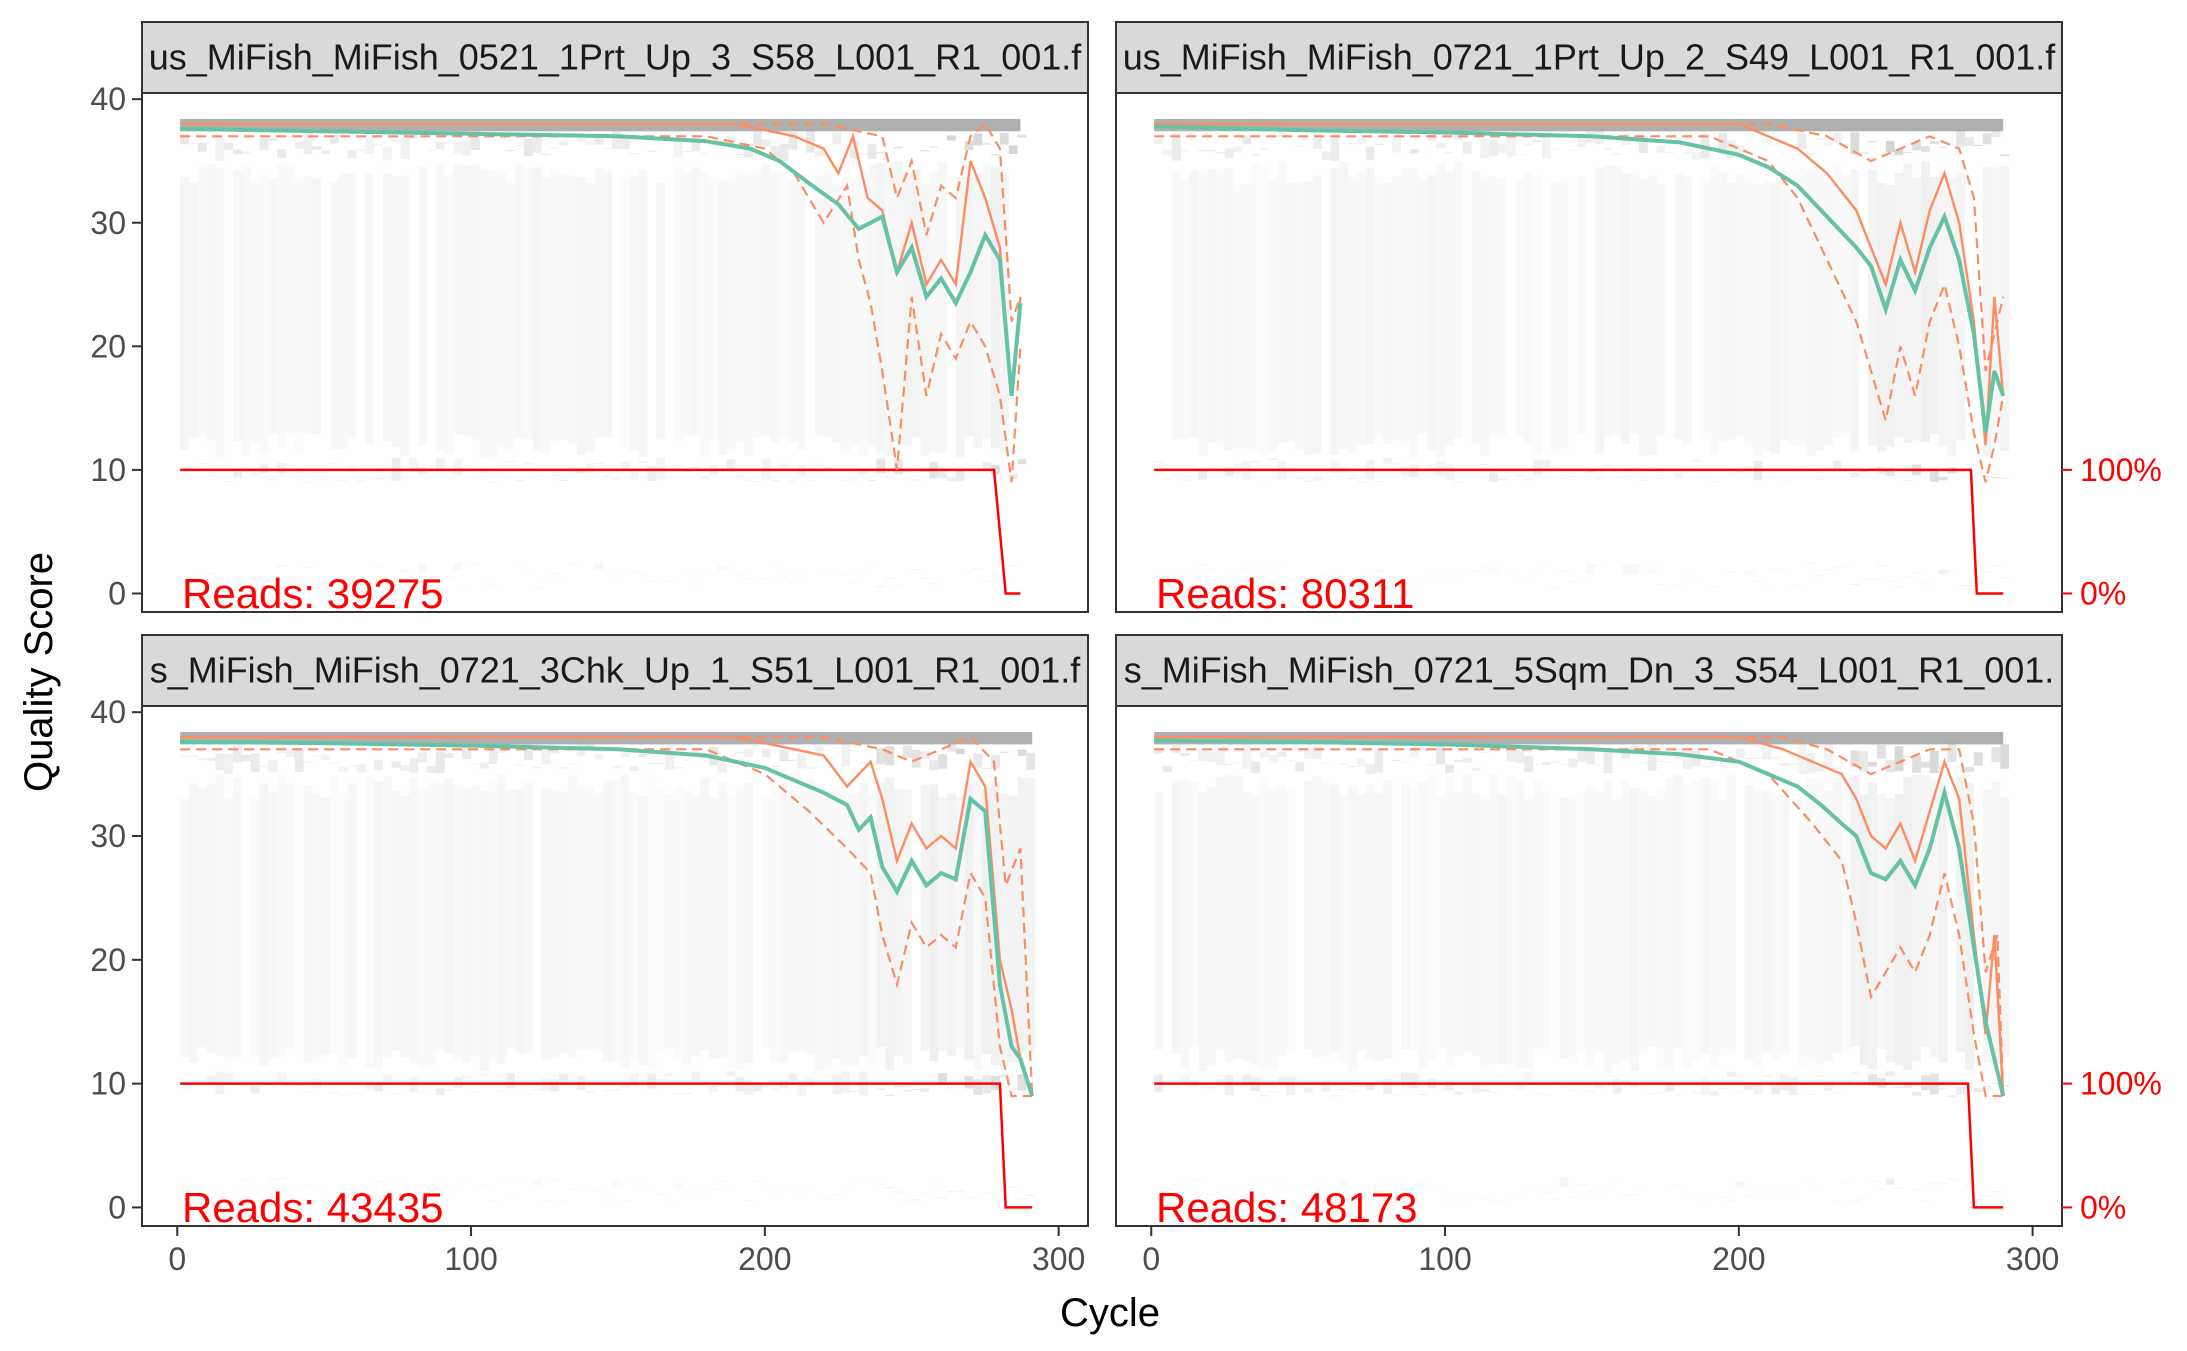 The image size is (2187, 1351). What do you see at coordinates (313, 593) in the screenshot?
I see `reads-count-label: Reads: 39275` at bounding box center [313, 593].